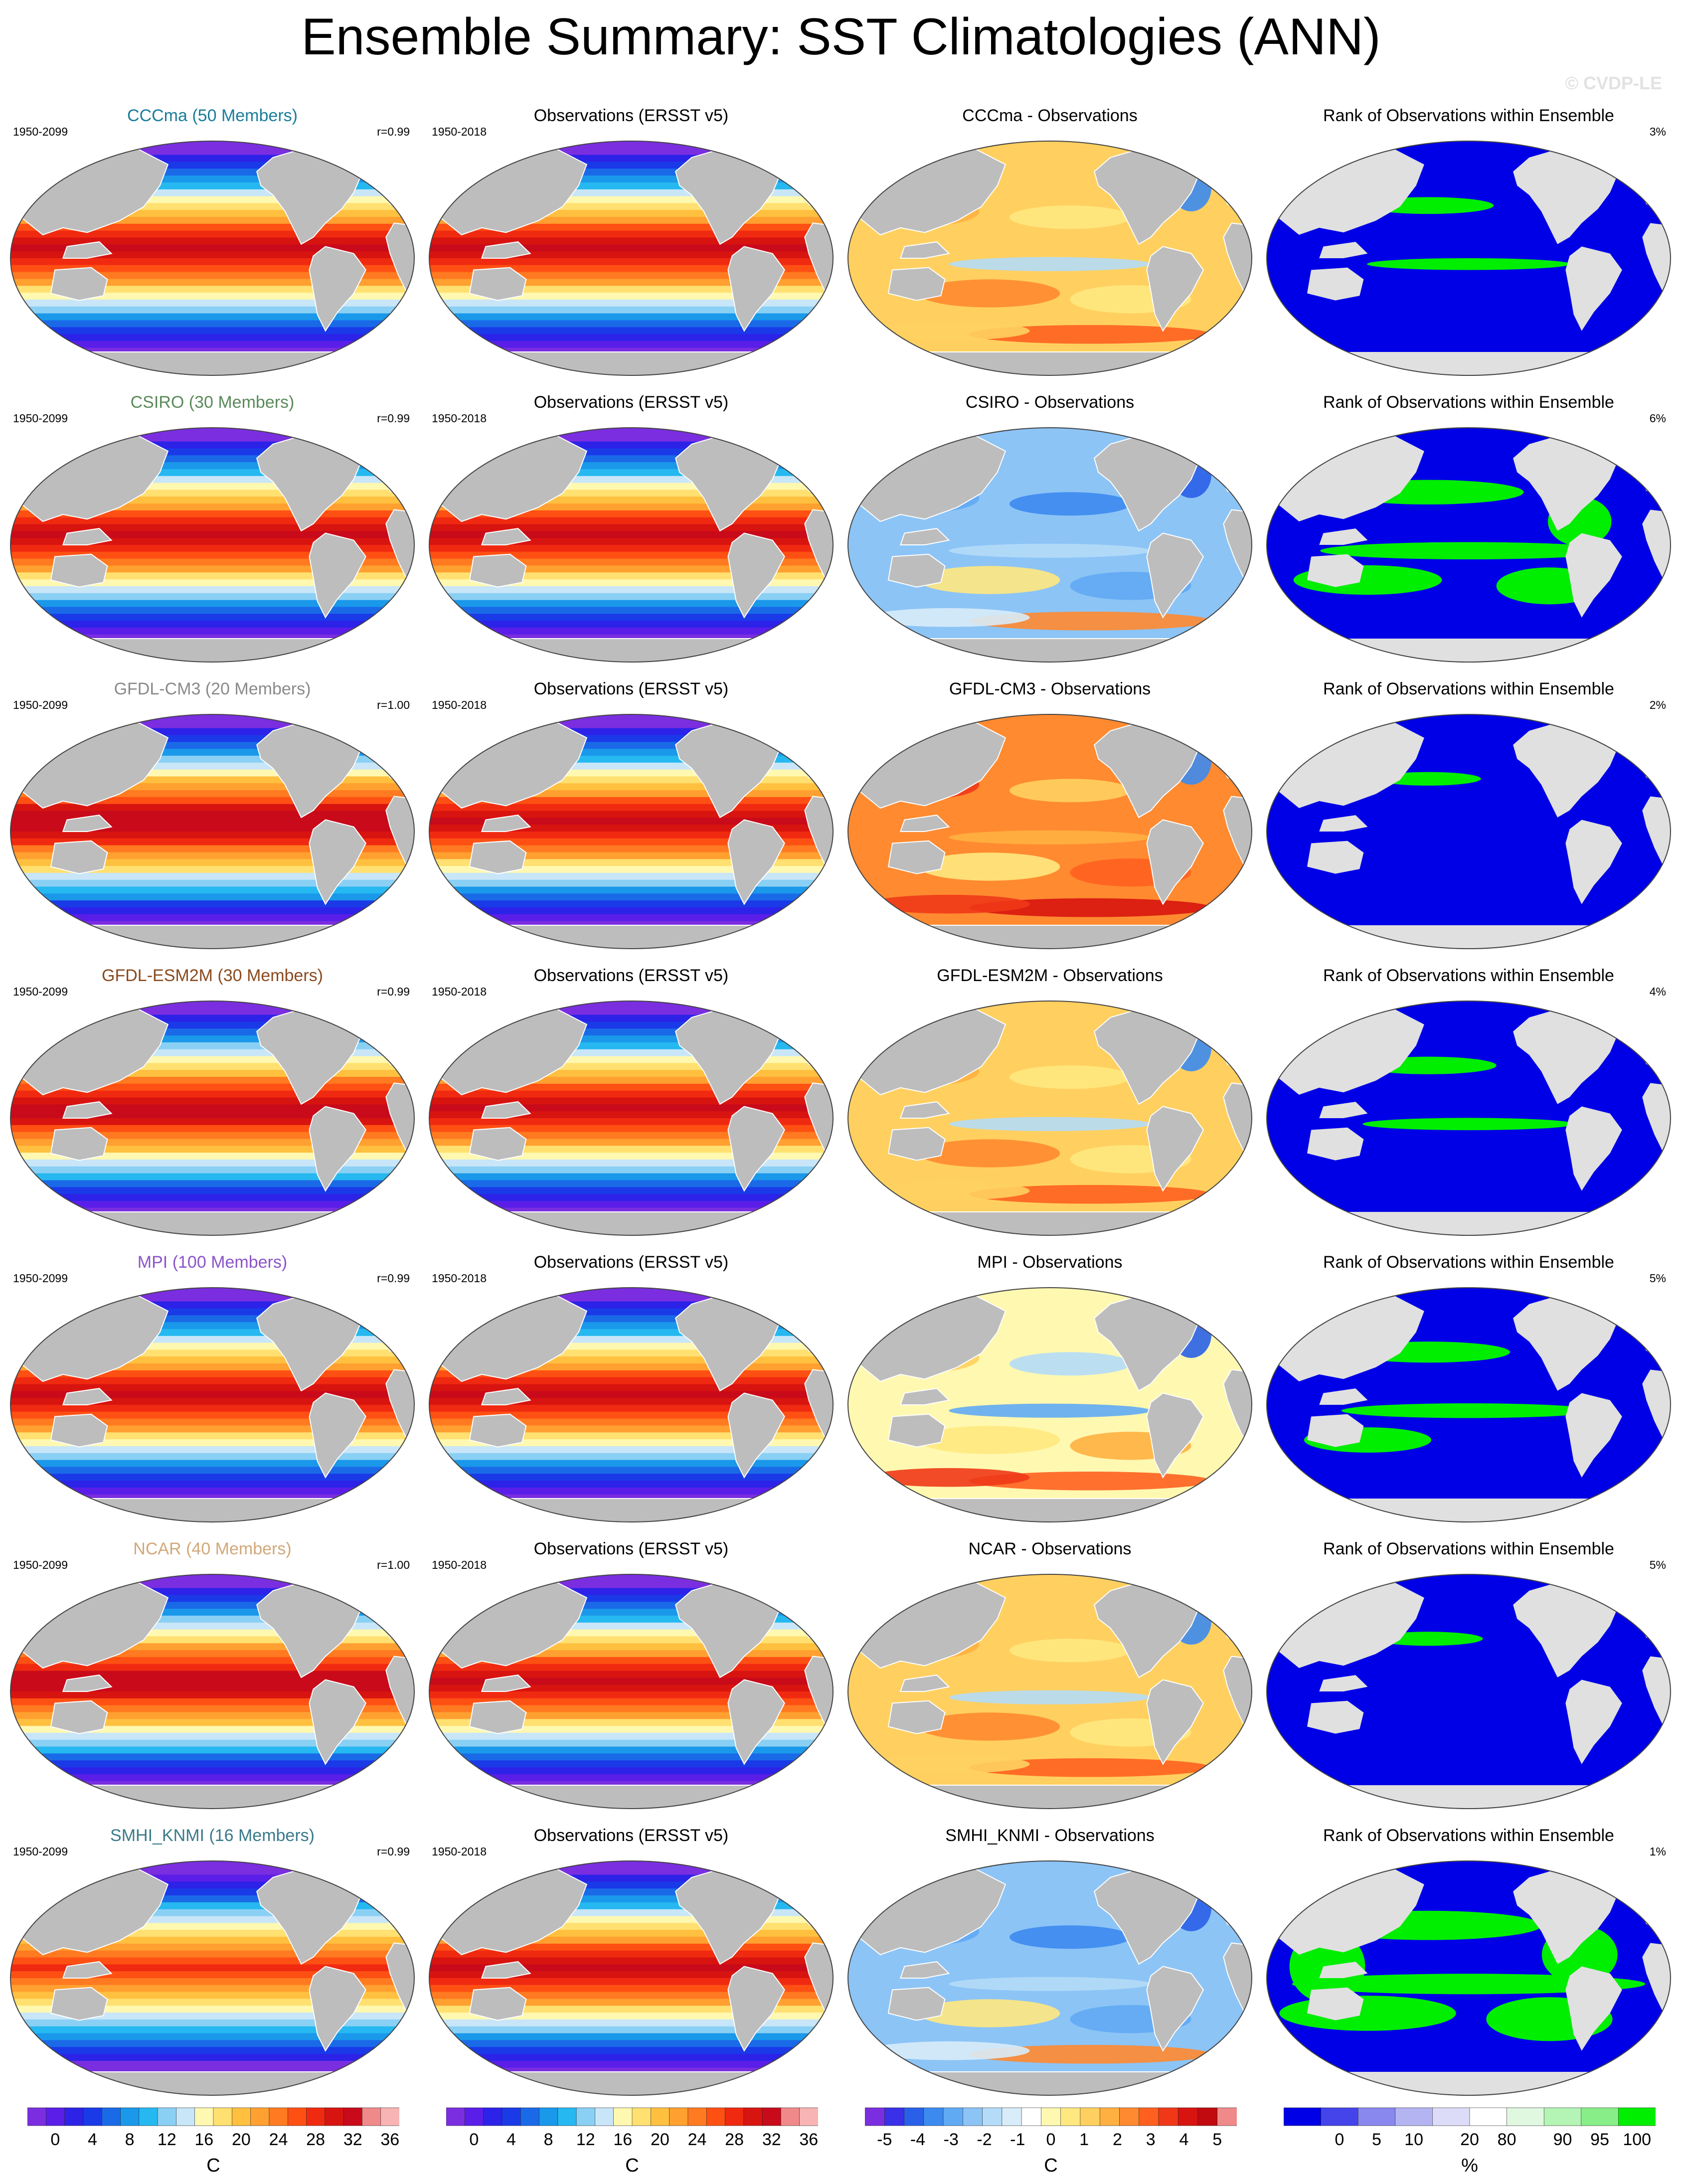 This screenshot has width=1682, height=2184. Describe the element at coordinates (166, 2139) in the screenshot. I see `colorbar-tick-label: 12` at that location.